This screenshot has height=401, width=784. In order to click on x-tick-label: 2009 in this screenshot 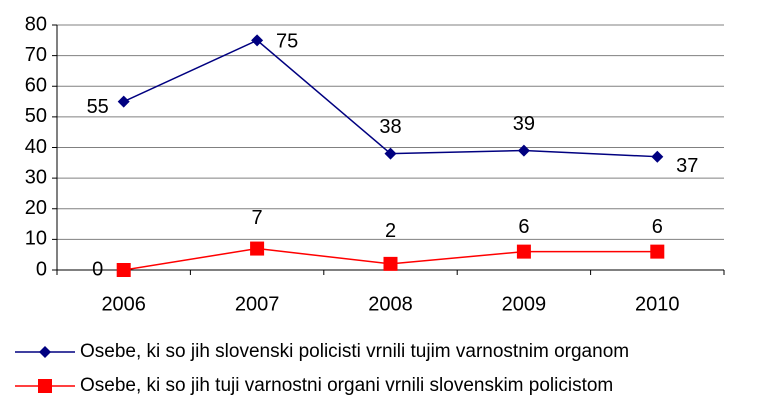, I will do `click(524, 304)`.